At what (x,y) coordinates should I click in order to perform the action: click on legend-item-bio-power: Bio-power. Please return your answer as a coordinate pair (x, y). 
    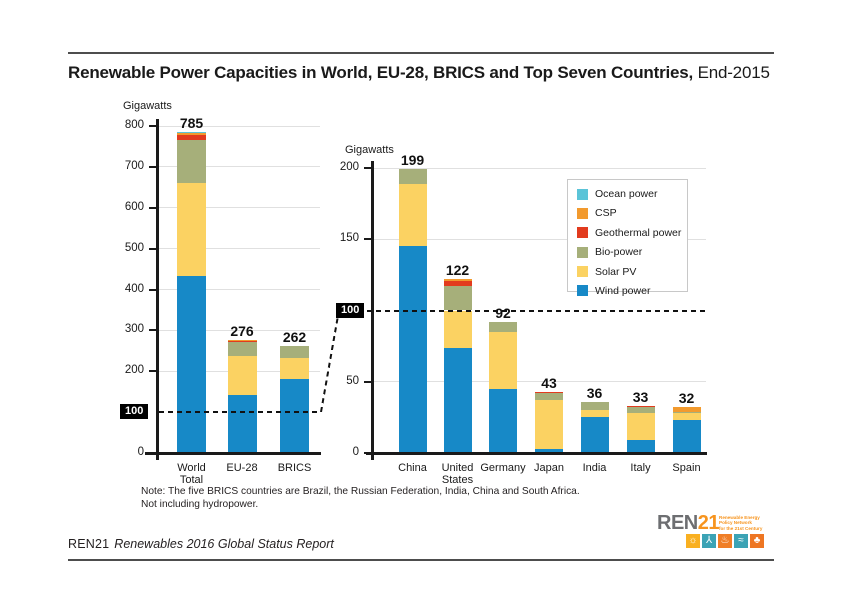
    Looking at the image, I should click on (632, 252).